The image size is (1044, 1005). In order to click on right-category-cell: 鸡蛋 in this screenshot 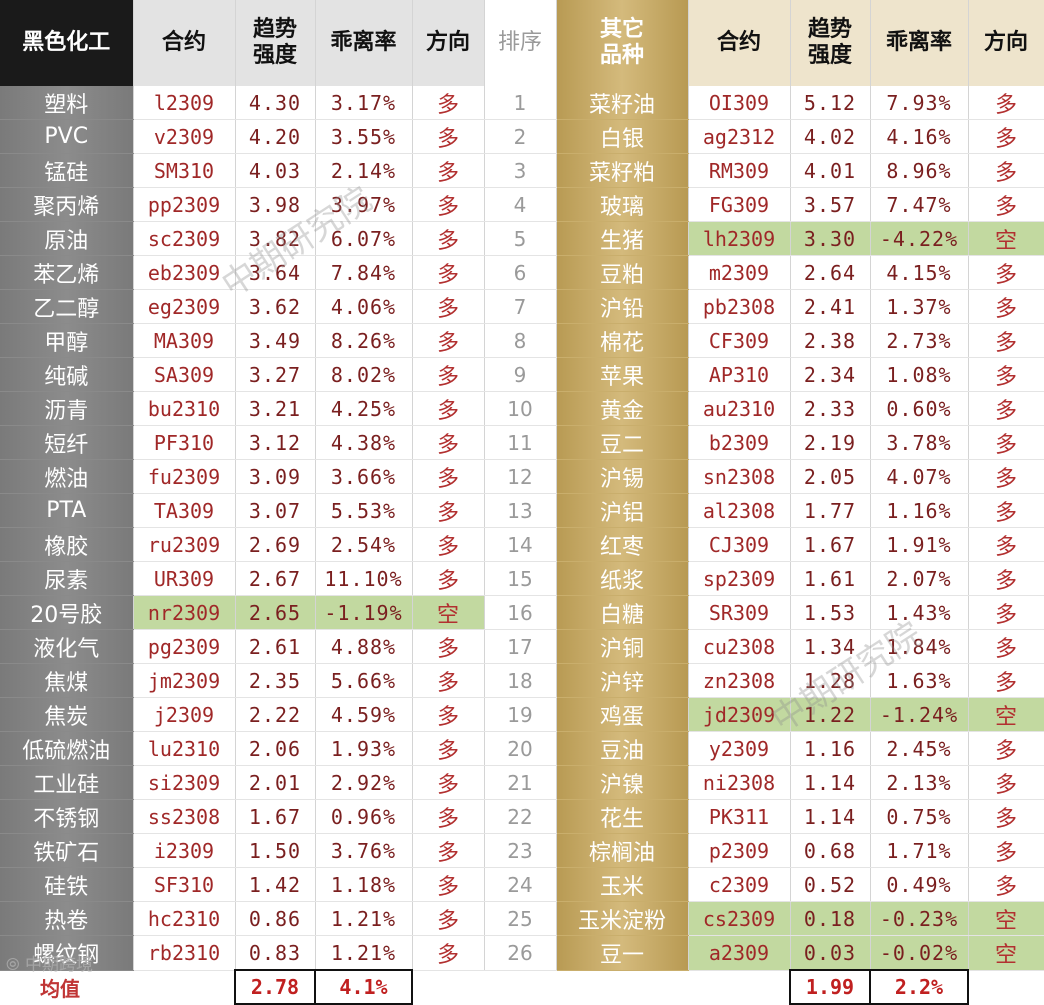, I will do `click(622, 714)`.